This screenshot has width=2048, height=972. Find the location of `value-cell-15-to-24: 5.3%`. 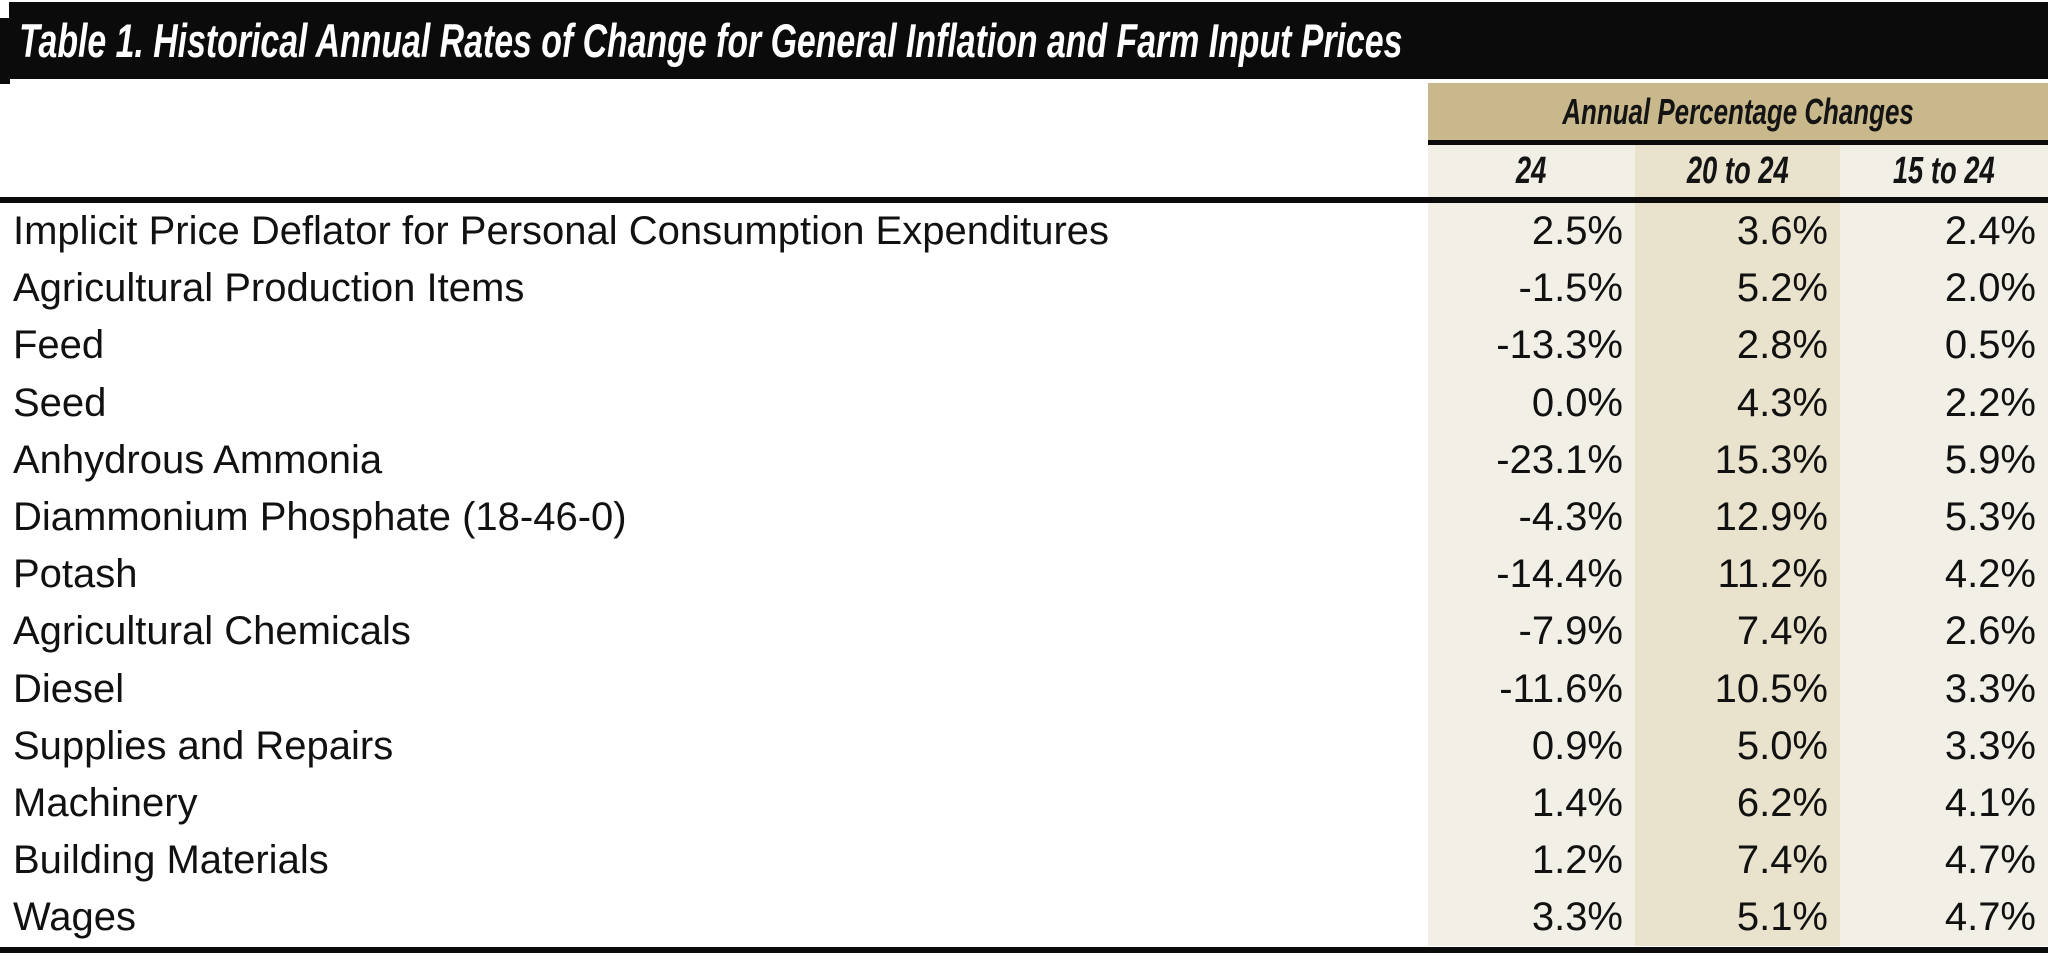

value-cell-15-to-24: 5.3% is located at coordinates (1944, 517).